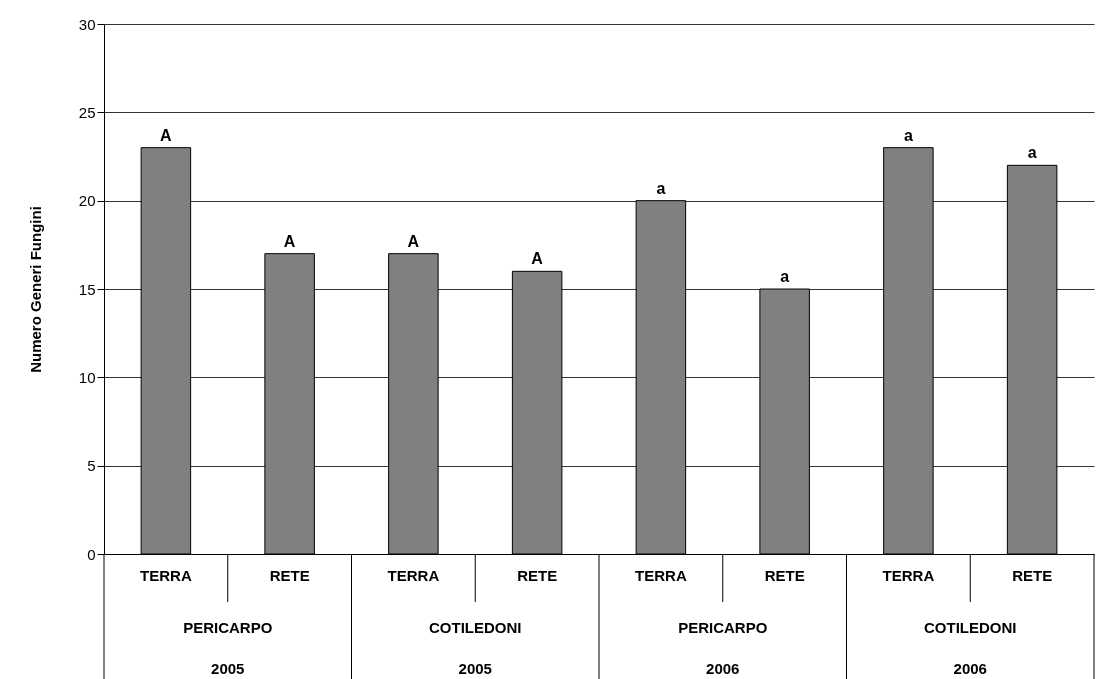 Image resolution: width=1100 pixels, height=679 pixels. I want to click on y-tick-label: 10, so click(87, 377).